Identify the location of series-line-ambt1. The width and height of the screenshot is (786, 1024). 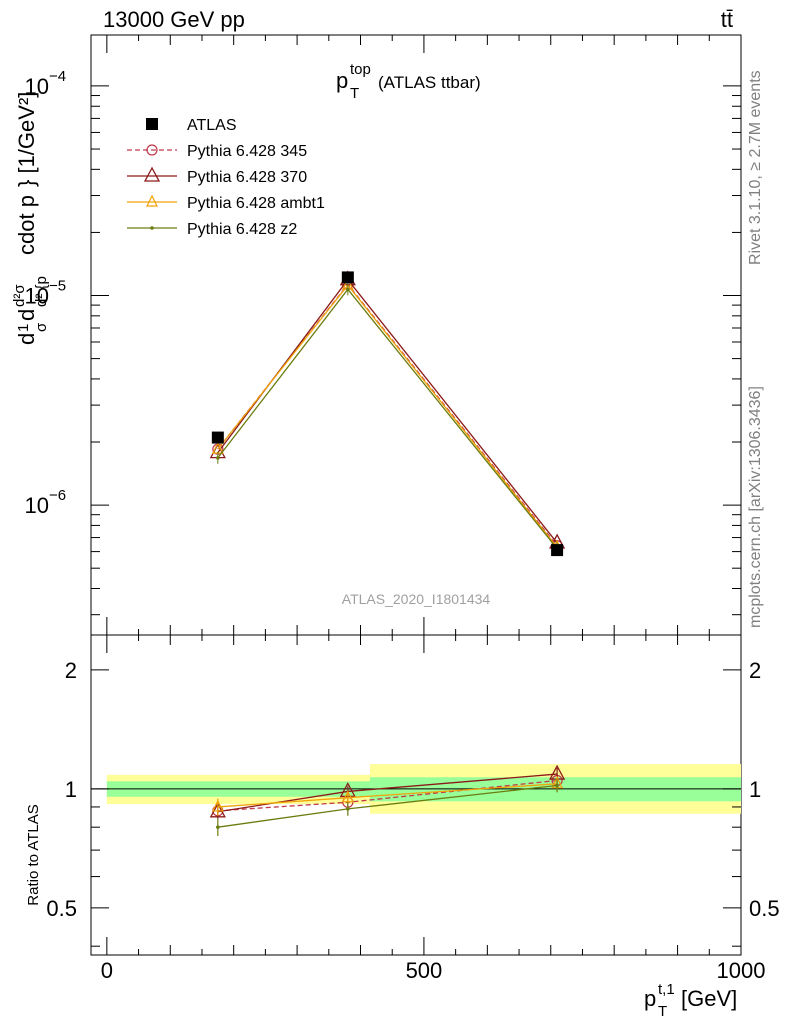
(387, 416).